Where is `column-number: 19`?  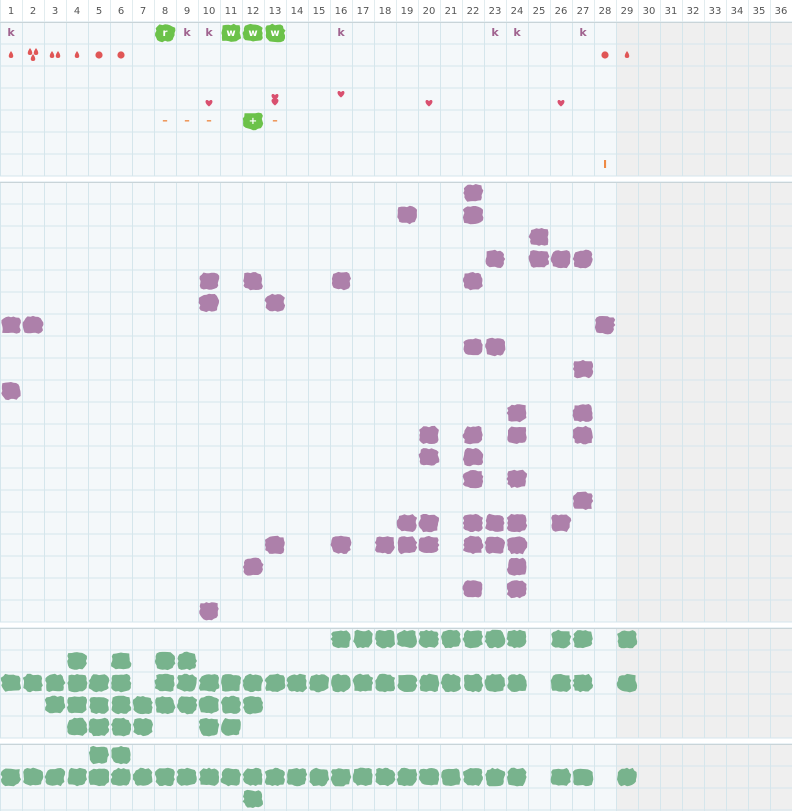
column-number: 19 is located at coordinates (407, 11).